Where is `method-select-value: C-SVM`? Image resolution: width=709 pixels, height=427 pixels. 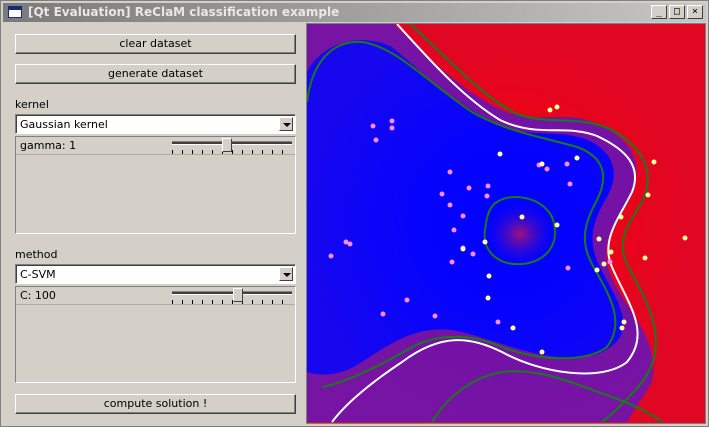
method-select-value: C-SVM is located at coordinates (38, 274).